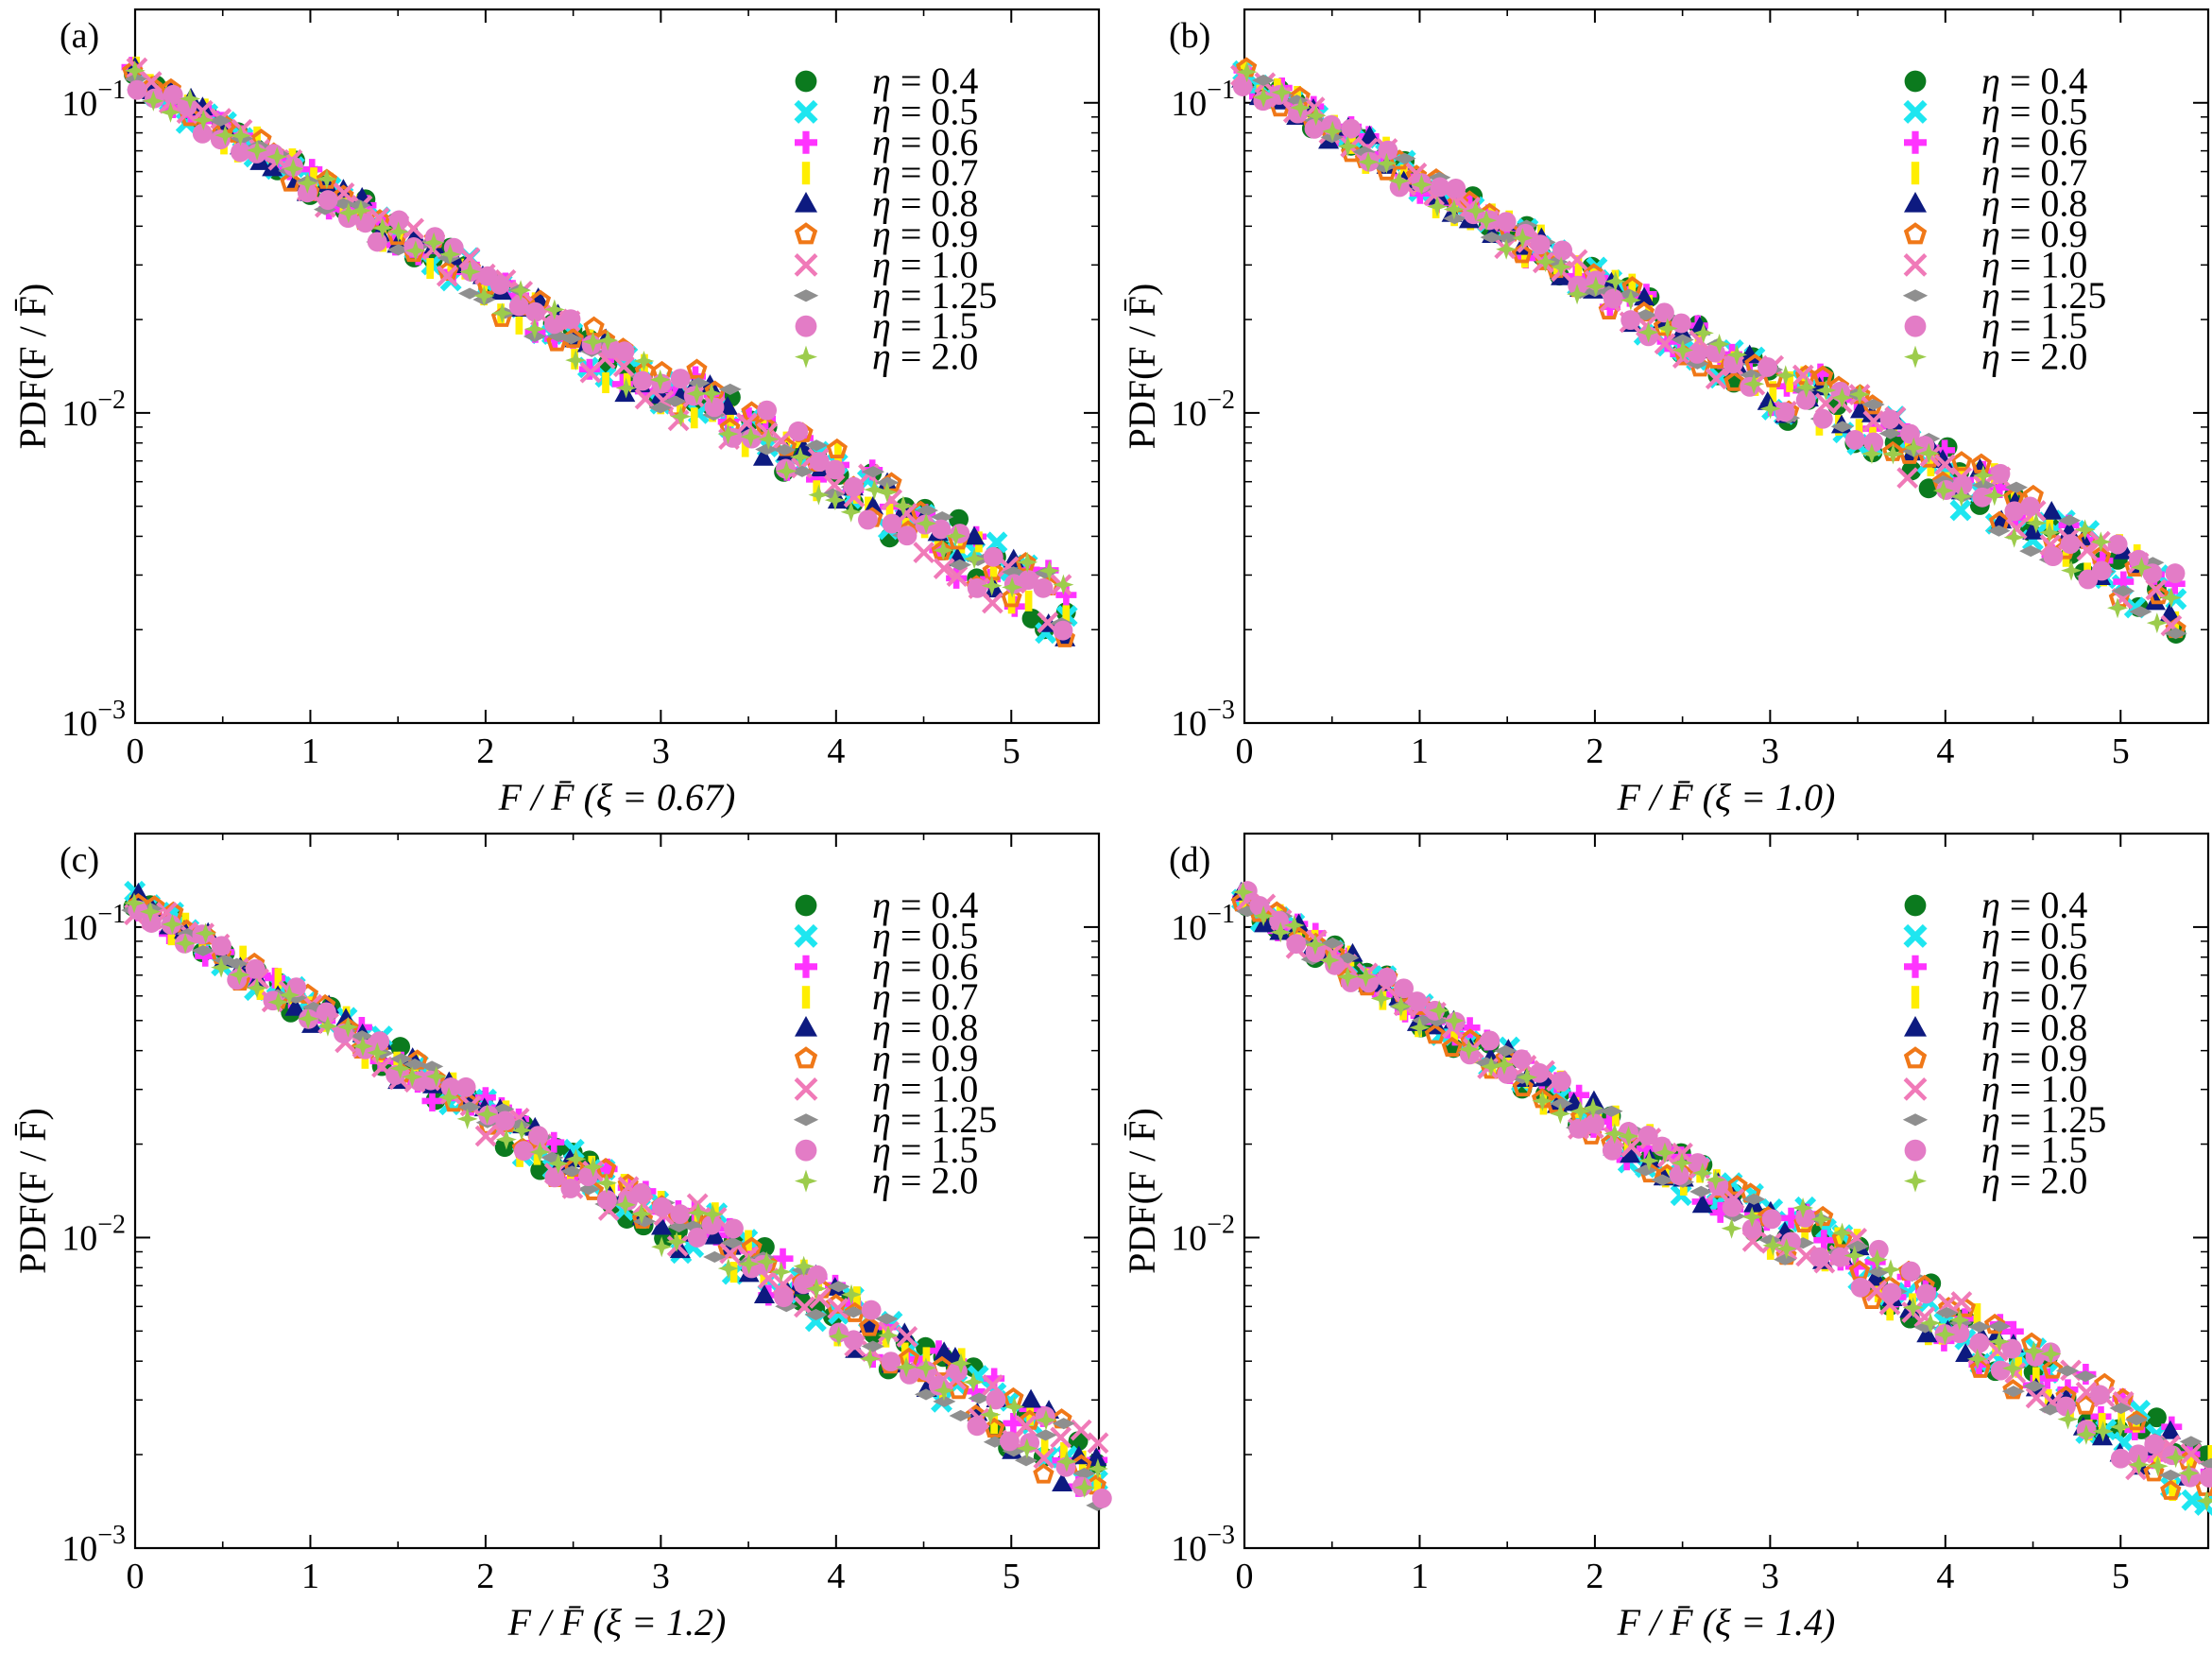 Image resolution: width=2212 pixels, height=1653 pixels. I want to click on x-axis-label: F / F̄ (ξ = 1.0), so click(1726, 797).